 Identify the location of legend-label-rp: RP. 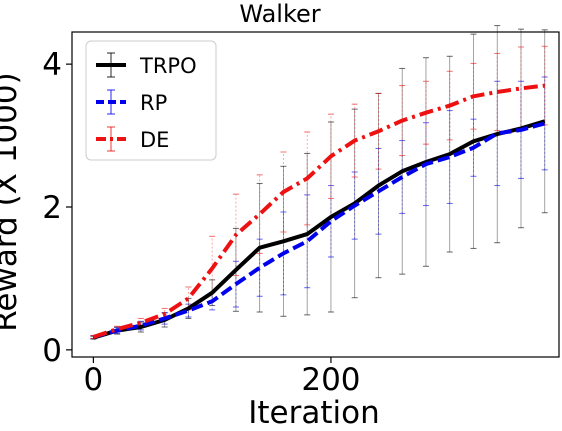
(153, 103).